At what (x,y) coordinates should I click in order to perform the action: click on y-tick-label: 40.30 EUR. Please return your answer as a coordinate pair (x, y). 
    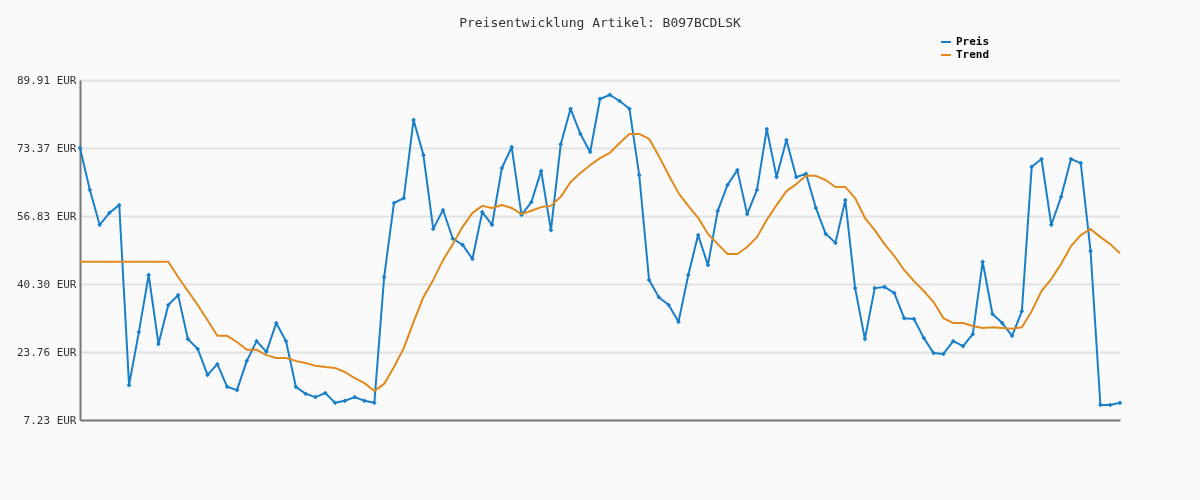
    Looking at the image, I should click on (46, 284).